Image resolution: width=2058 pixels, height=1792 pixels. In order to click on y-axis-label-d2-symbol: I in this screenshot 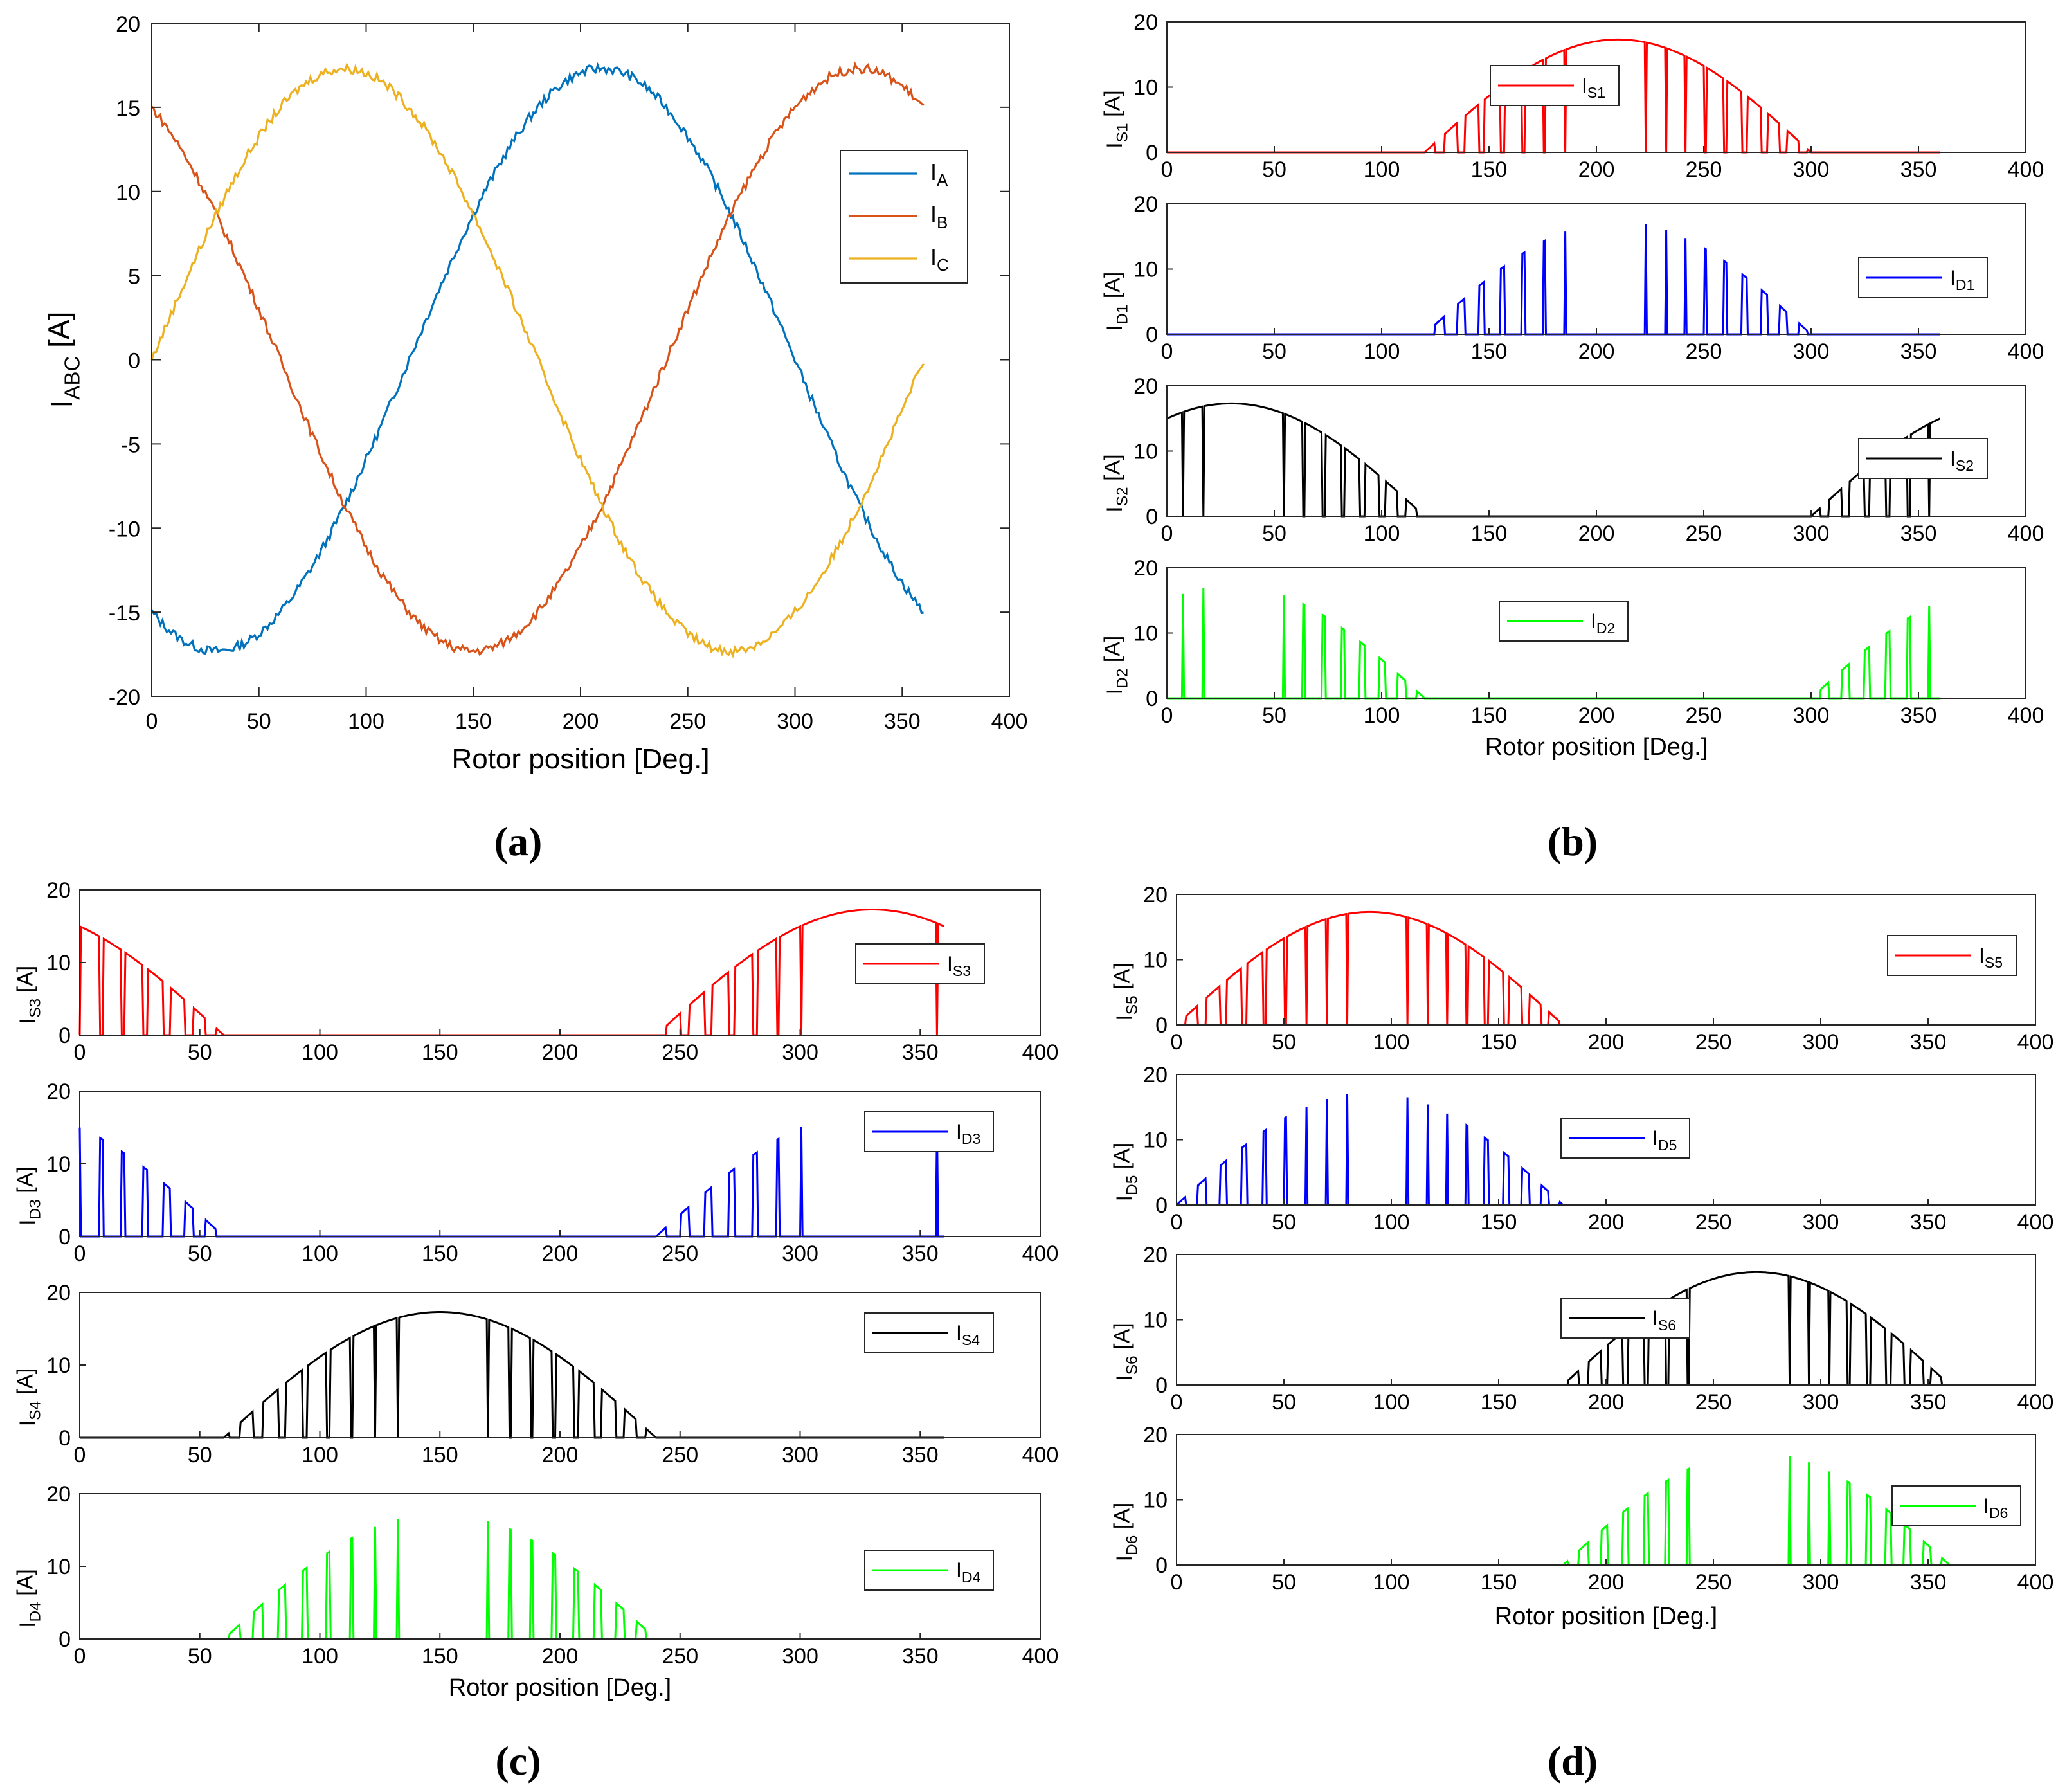, I will do `click(1115, 692)`.